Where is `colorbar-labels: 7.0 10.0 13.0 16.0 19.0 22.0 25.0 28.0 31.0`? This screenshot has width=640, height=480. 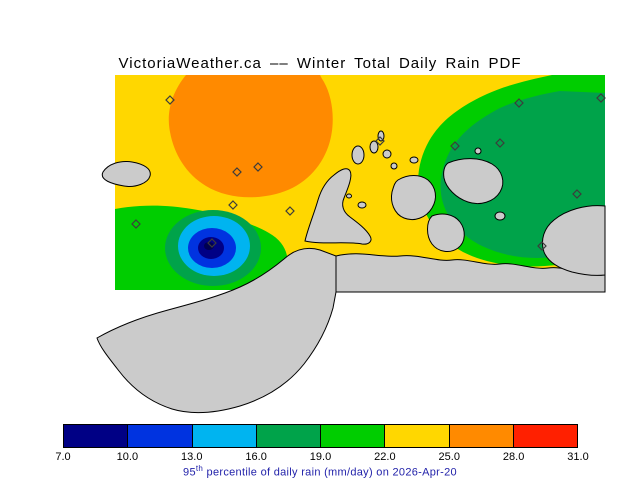 colorbar-labels: 7.0 10.0 13.0 16.0 19.0 22.0 25.0 28.0 31.0 is located at coordinates (321, 457).